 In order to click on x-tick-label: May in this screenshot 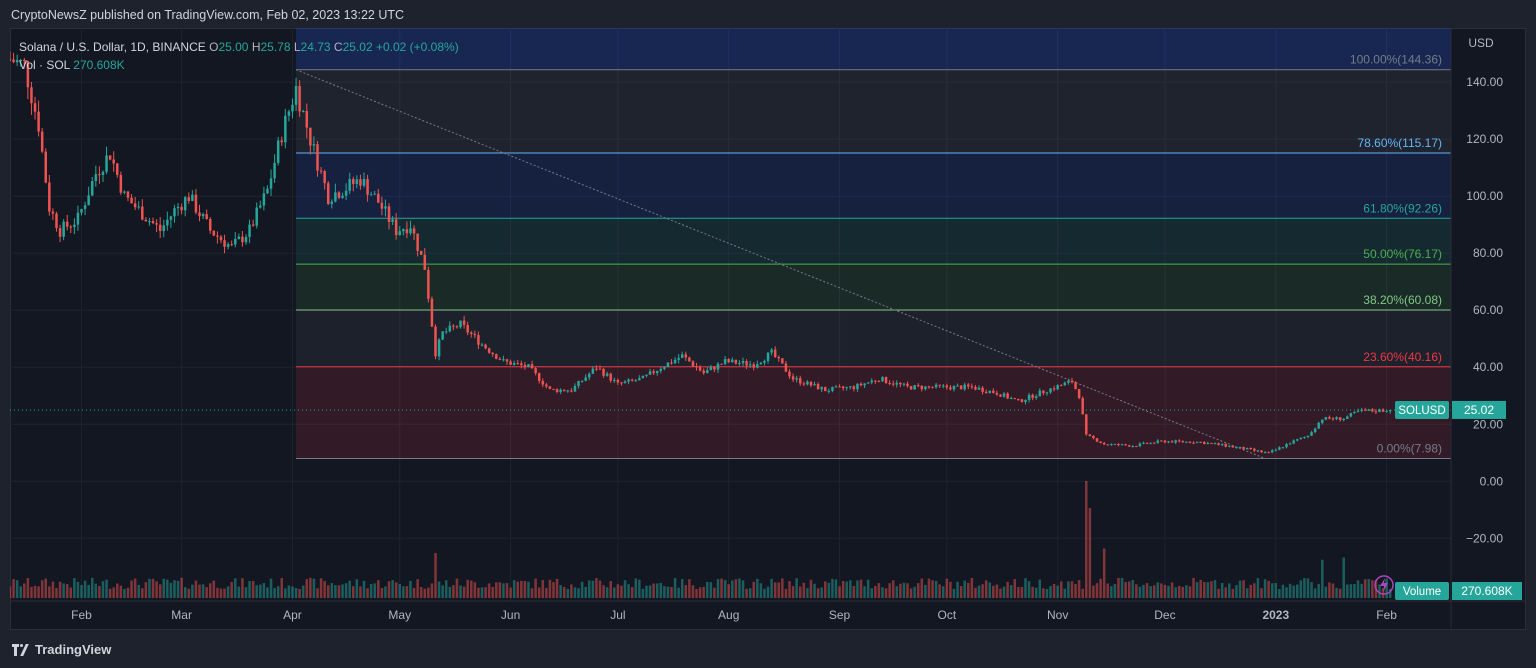, I will do `click(399, 615)`.